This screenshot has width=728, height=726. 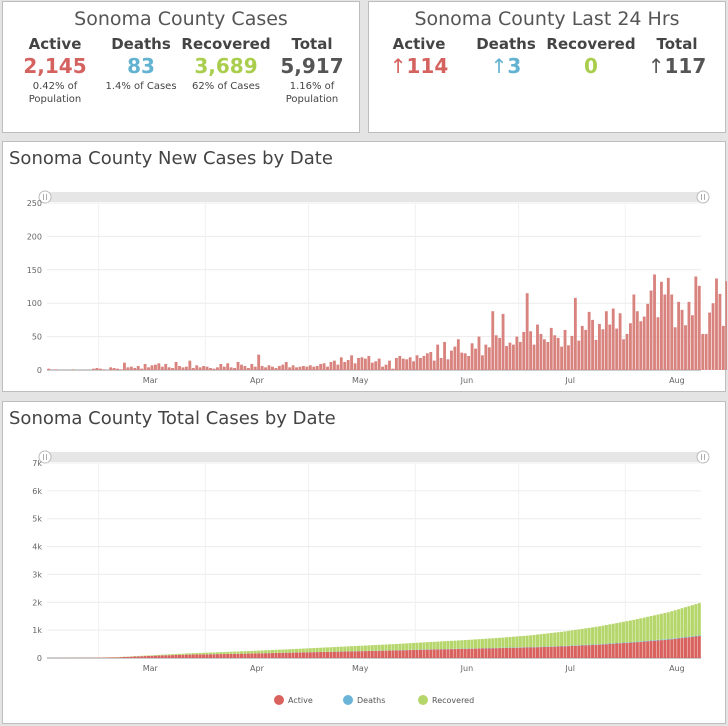 I want to click on total-cases-y-tick-label: 7k, so click(x=37, y=463).